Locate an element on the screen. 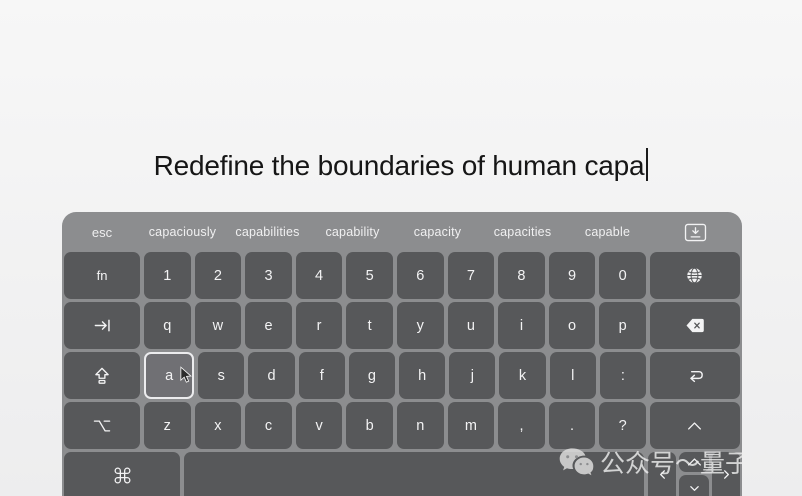 The image size is (802, 496). key-u: u is located at coordinates (471, 325).